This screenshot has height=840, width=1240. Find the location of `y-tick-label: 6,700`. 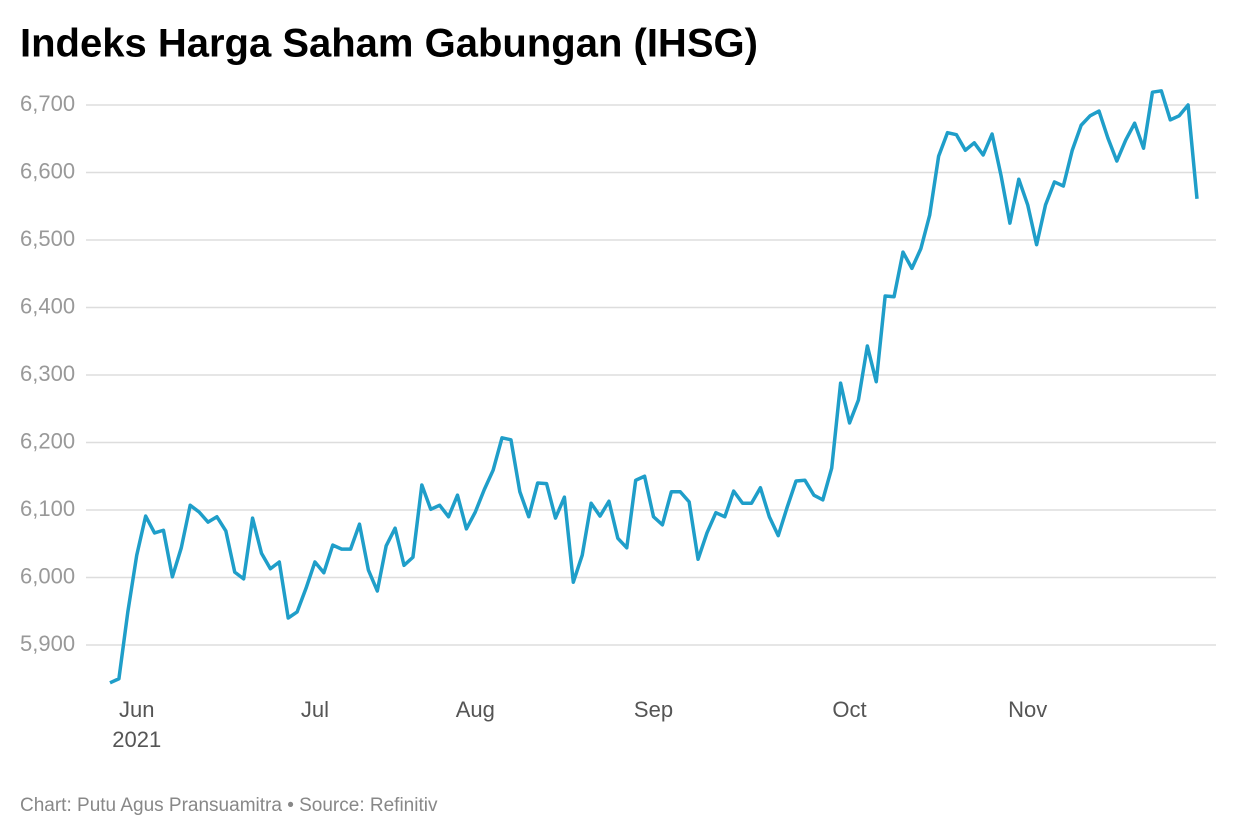

y-tick-label: 6,700 is located at coordinates (47, 103).